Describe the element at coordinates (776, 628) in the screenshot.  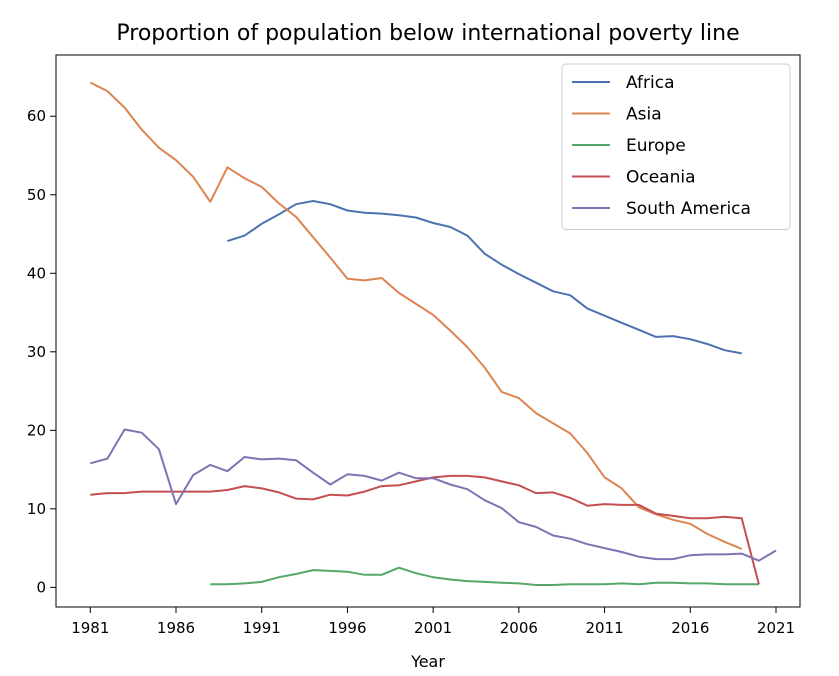
I see `x-tick-label: 2021` at that location.